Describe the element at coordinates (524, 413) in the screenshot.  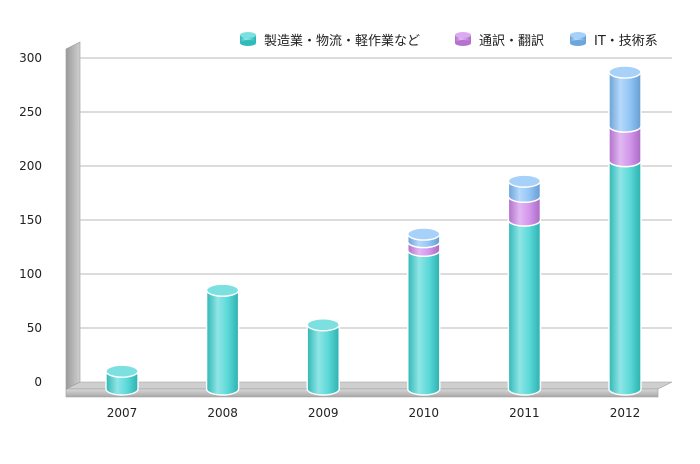
I see `x-tick-label: 2011` at that location.